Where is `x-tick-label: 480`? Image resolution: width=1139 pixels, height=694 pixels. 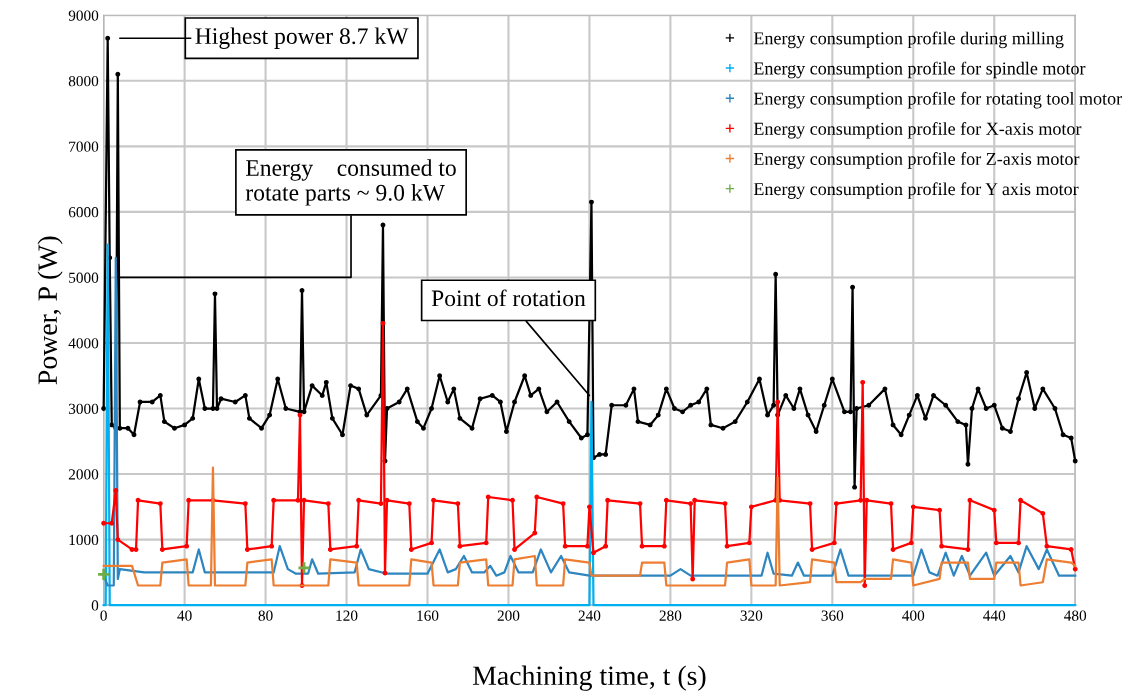 x-tick-label: 480 is located at coordinates (1075, 615).